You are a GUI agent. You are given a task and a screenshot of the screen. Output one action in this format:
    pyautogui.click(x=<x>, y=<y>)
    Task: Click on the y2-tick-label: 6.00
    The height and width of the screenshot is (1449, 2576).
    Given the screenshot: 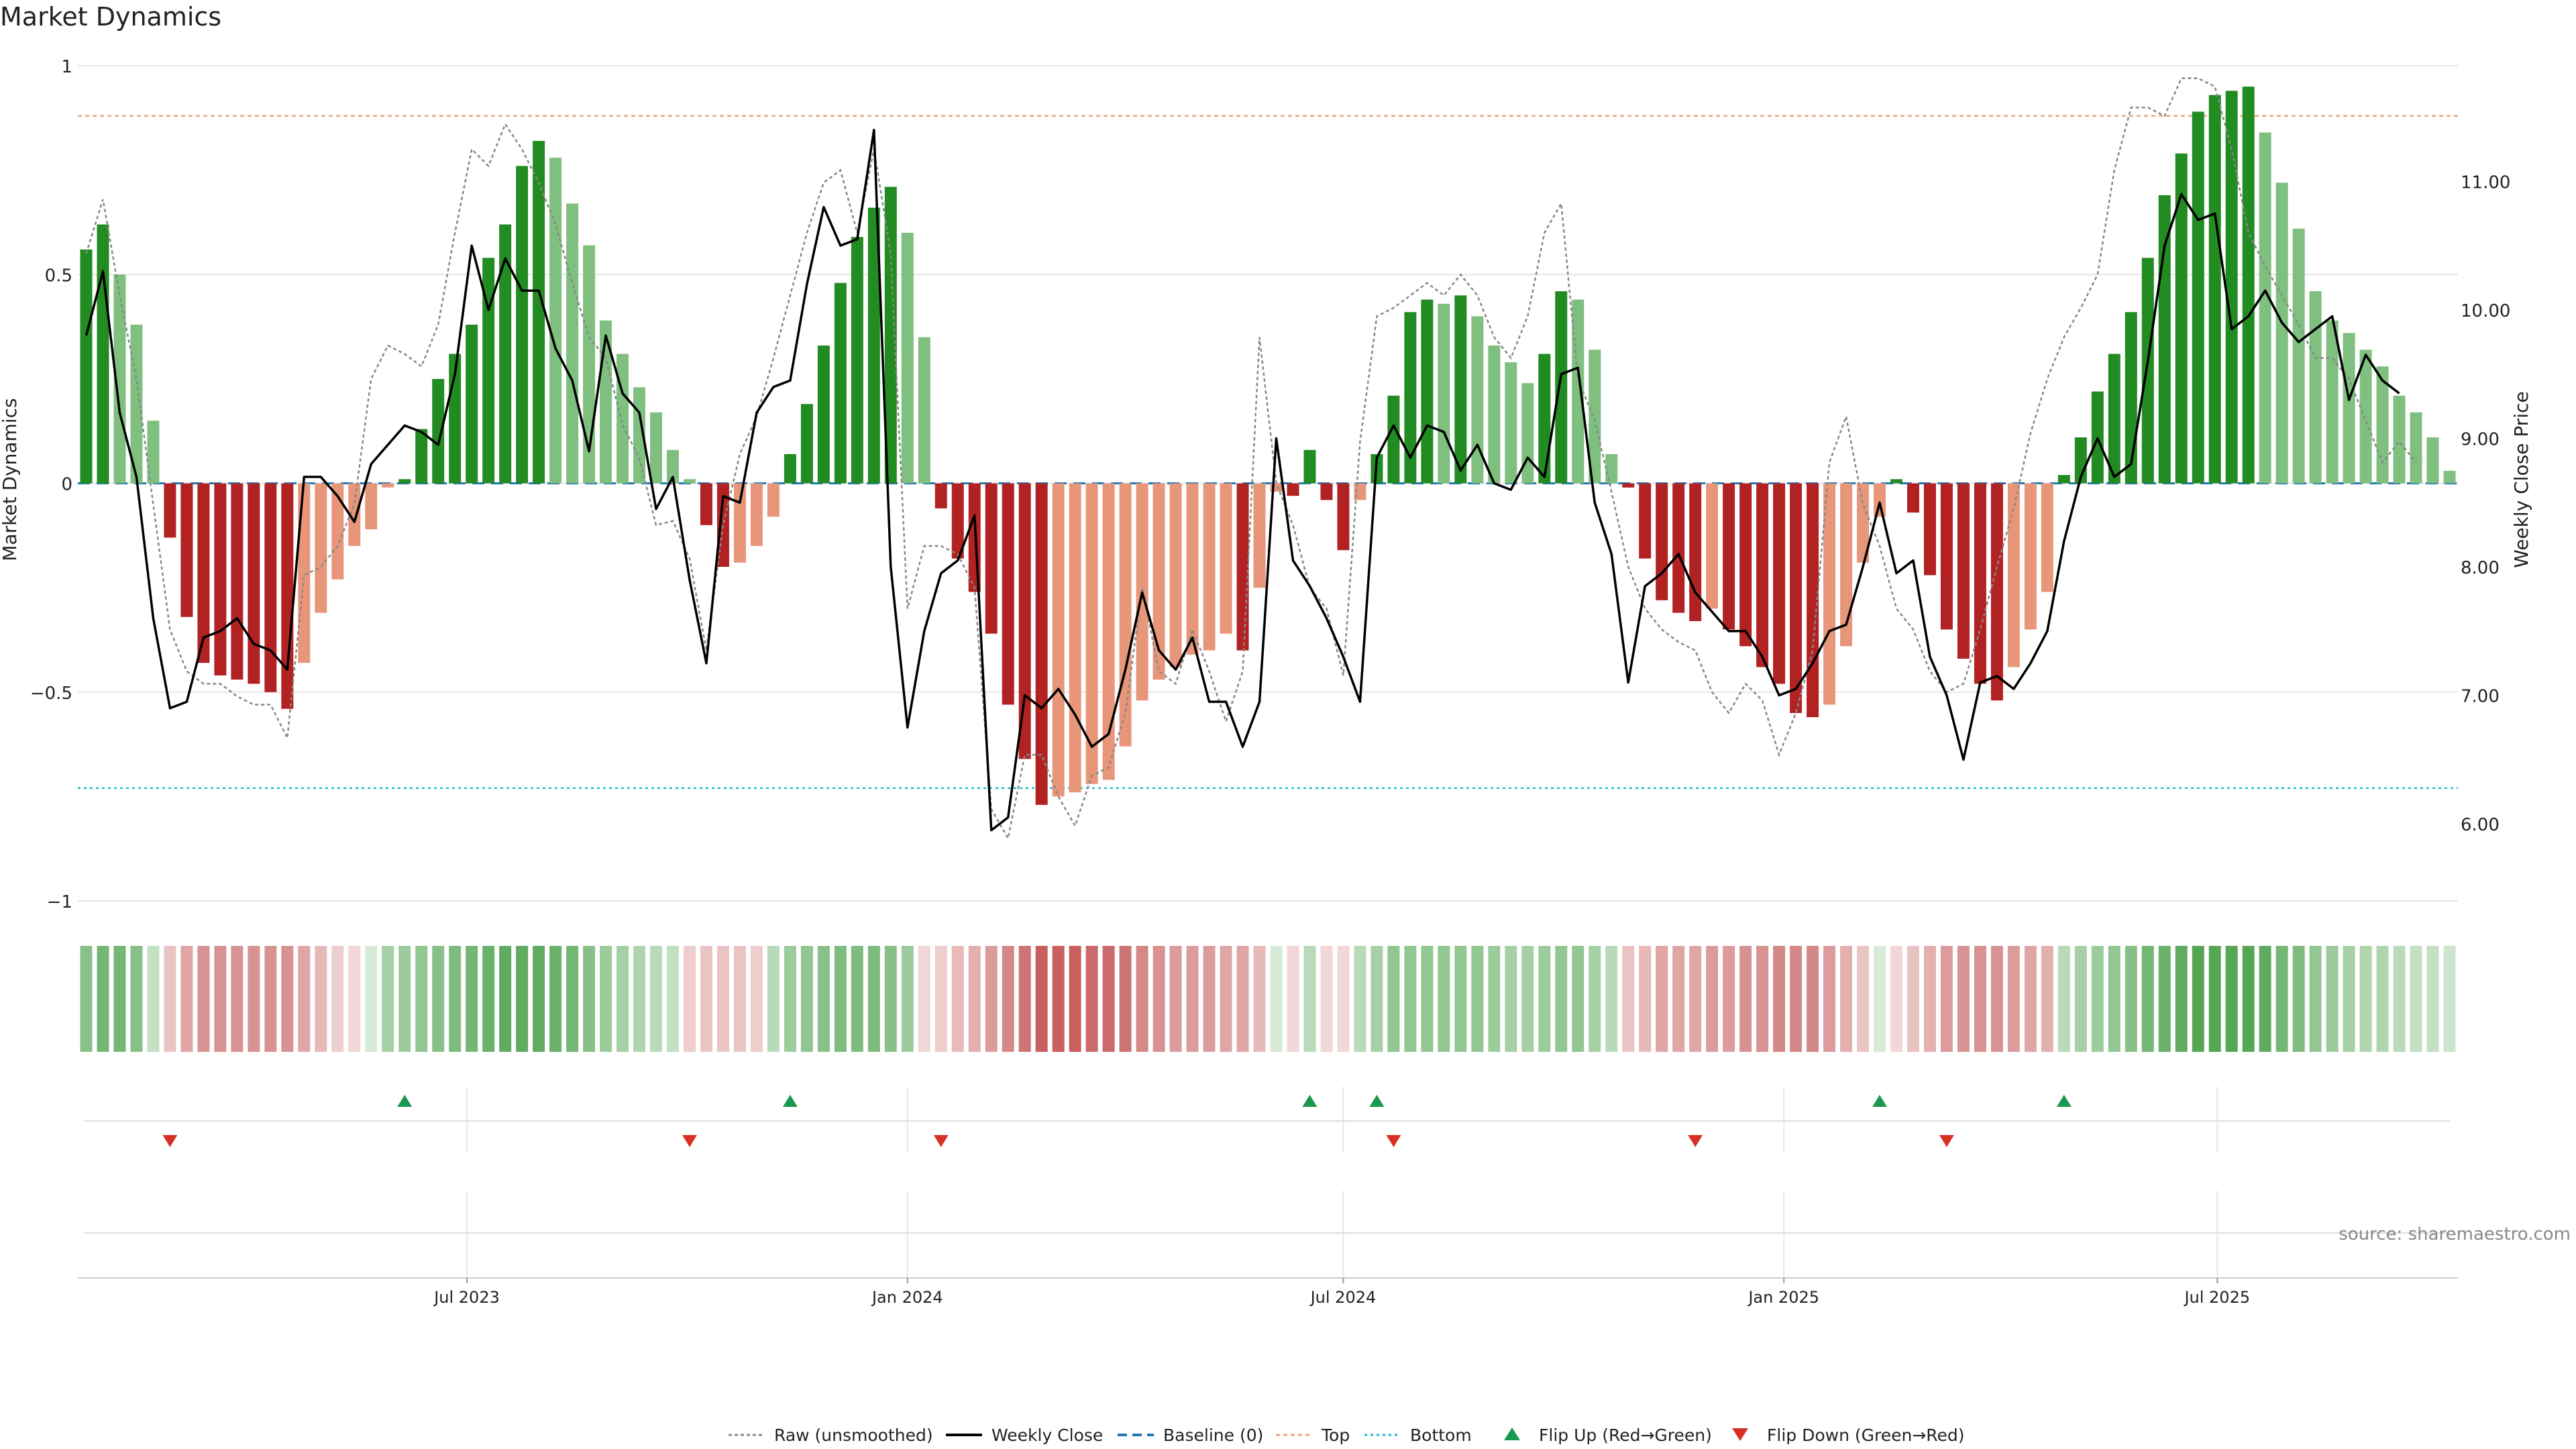 What is the action you would take?
    pyautogui.click(x=2480, y=825)
    